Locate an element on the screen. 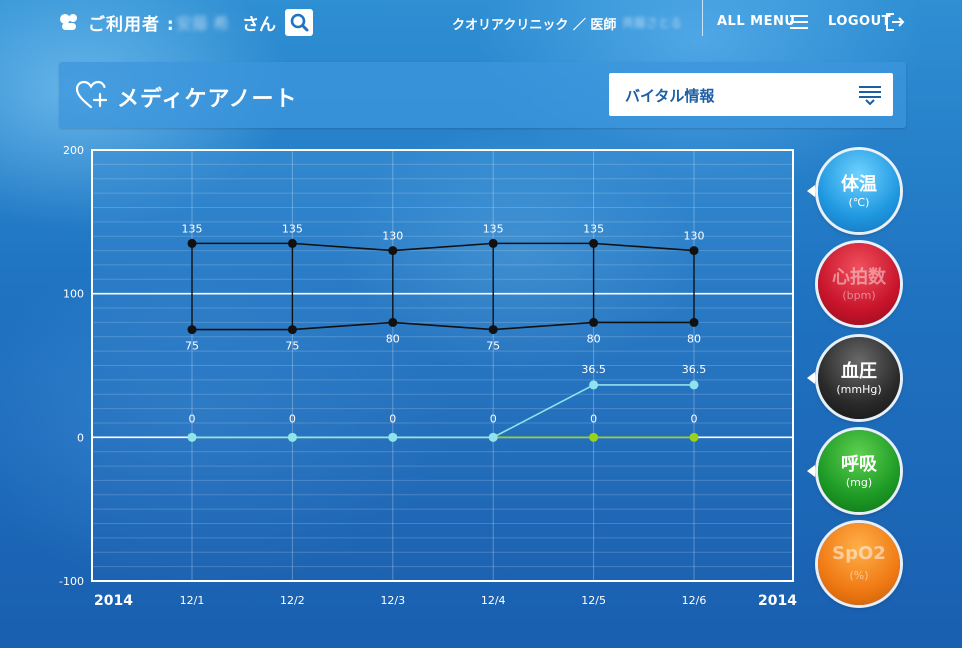  spo2-button: SpO2 (%) is located at coordinates (859, 564).